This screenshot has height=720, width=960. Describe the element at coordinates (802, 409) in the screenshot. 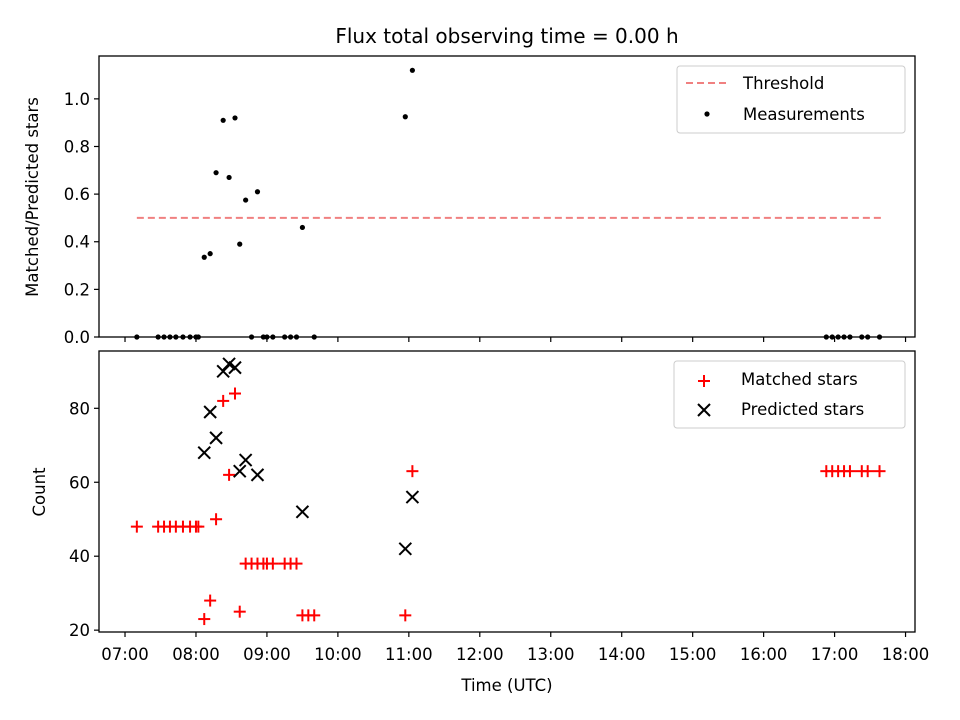

I see `predicted-legend-label: Predicted stars` at that location.